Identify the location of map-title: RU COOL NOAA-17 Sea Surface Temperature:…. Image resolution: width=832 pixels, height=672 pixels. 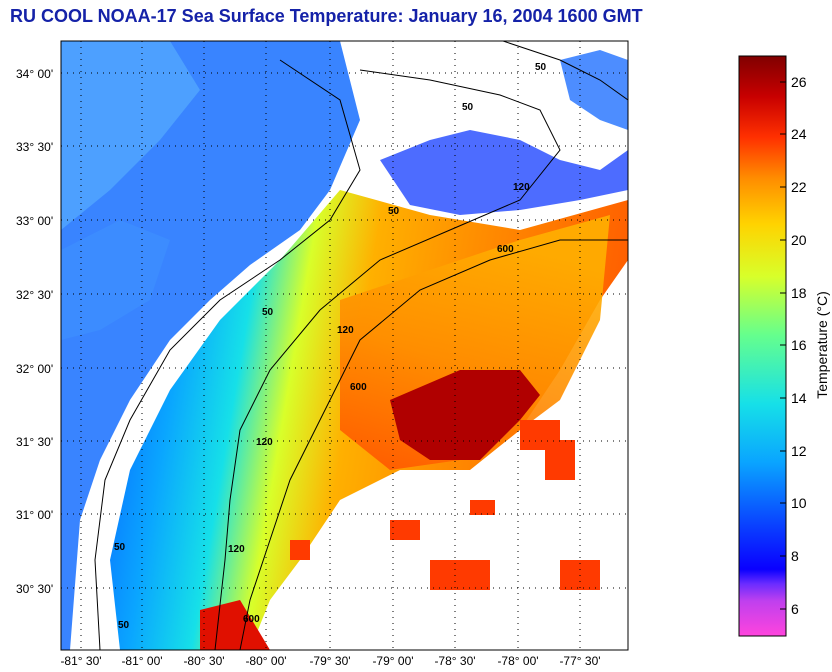
(326, 16).